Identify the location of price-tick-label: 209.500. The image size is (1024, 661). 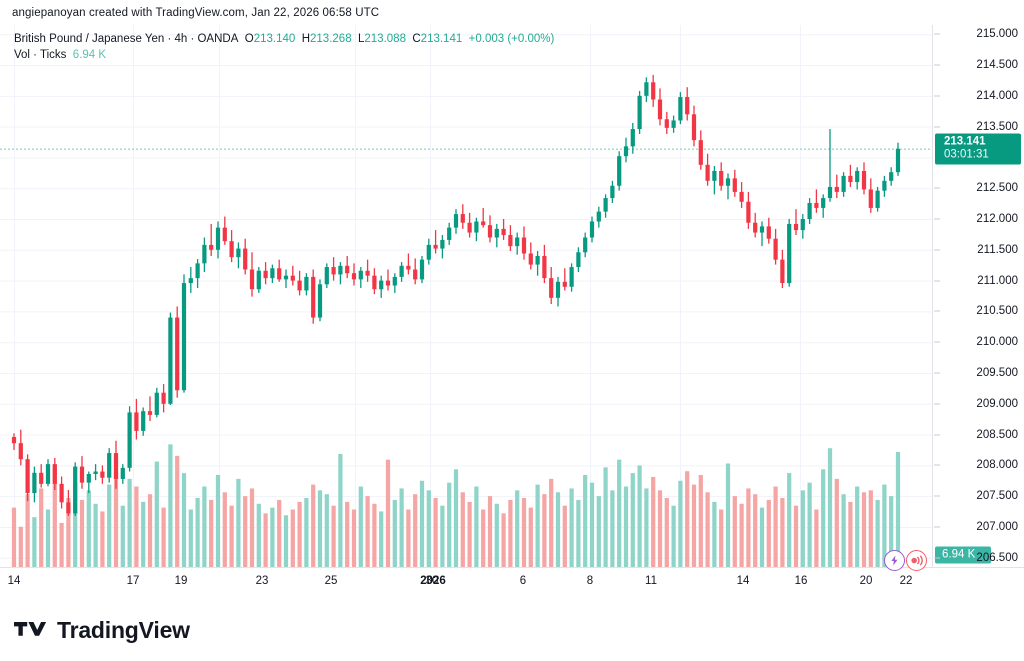
(997, 372).